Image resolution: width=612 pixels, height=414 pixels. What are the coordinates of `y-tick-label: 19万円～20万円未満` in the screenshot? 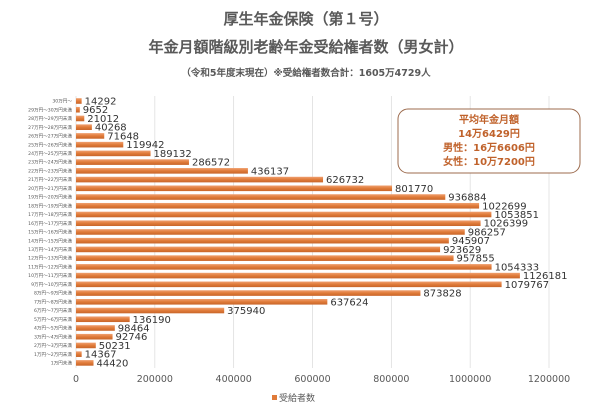 It's located at (50, 197).